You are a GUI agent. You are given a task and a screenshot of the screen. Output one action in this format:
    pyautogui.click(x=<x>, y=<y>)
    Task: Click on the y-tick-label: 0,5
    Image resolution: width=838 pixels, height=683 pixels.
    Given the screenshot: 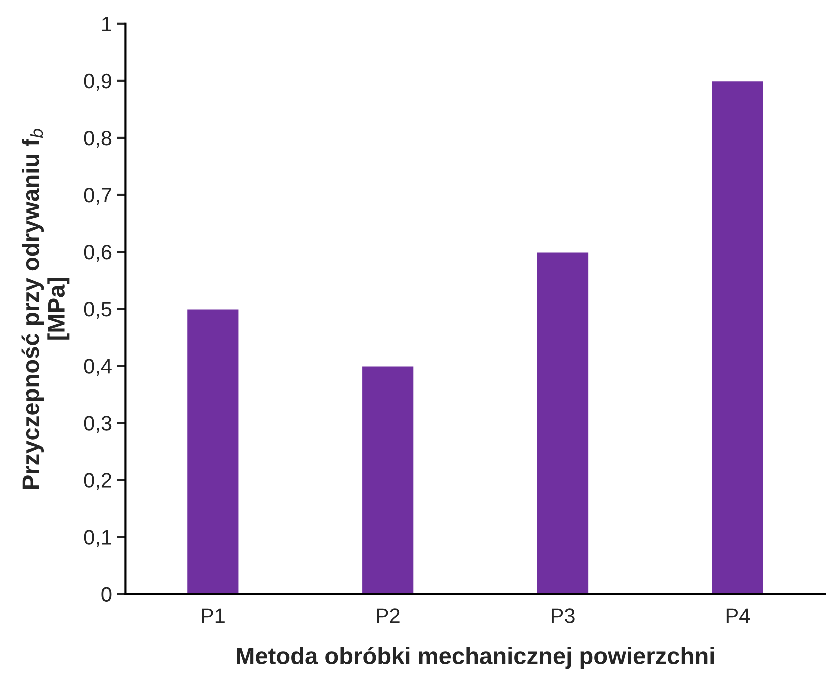 What is the action you would take?
    pyautogui.click(x=98, y=311)
    